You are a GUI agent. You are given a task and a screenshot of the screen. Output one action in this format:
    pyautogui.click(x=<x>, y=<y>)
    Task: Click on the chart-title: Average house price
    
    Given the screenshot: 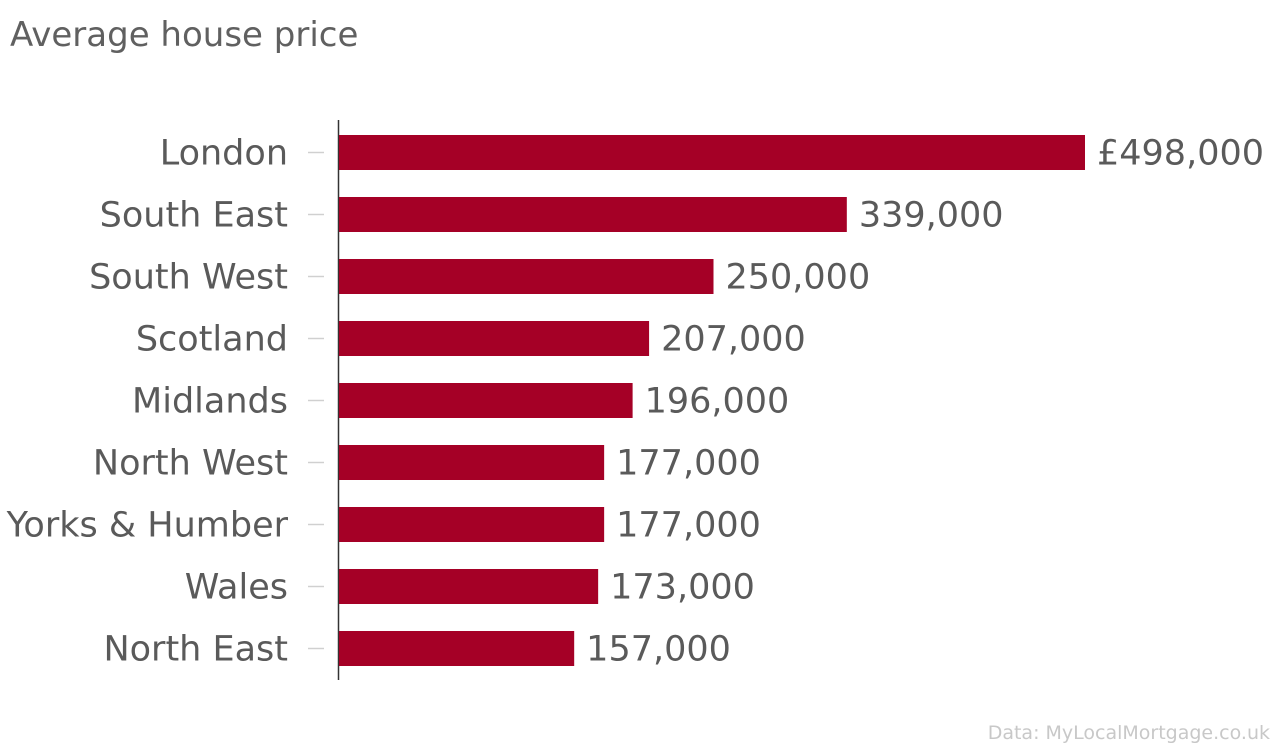 What is the action you would take?
    pyautogui.click(x=184, y=35)
    